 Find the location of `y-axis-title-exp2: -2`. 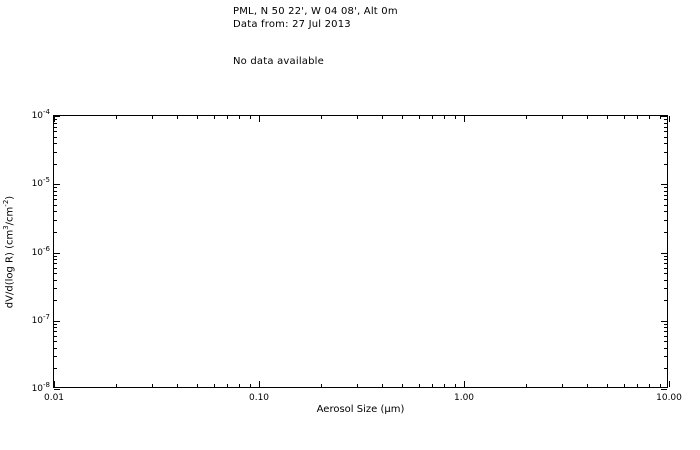

y-axis-title-exp2: -2 is located at coordinates (6, 203).